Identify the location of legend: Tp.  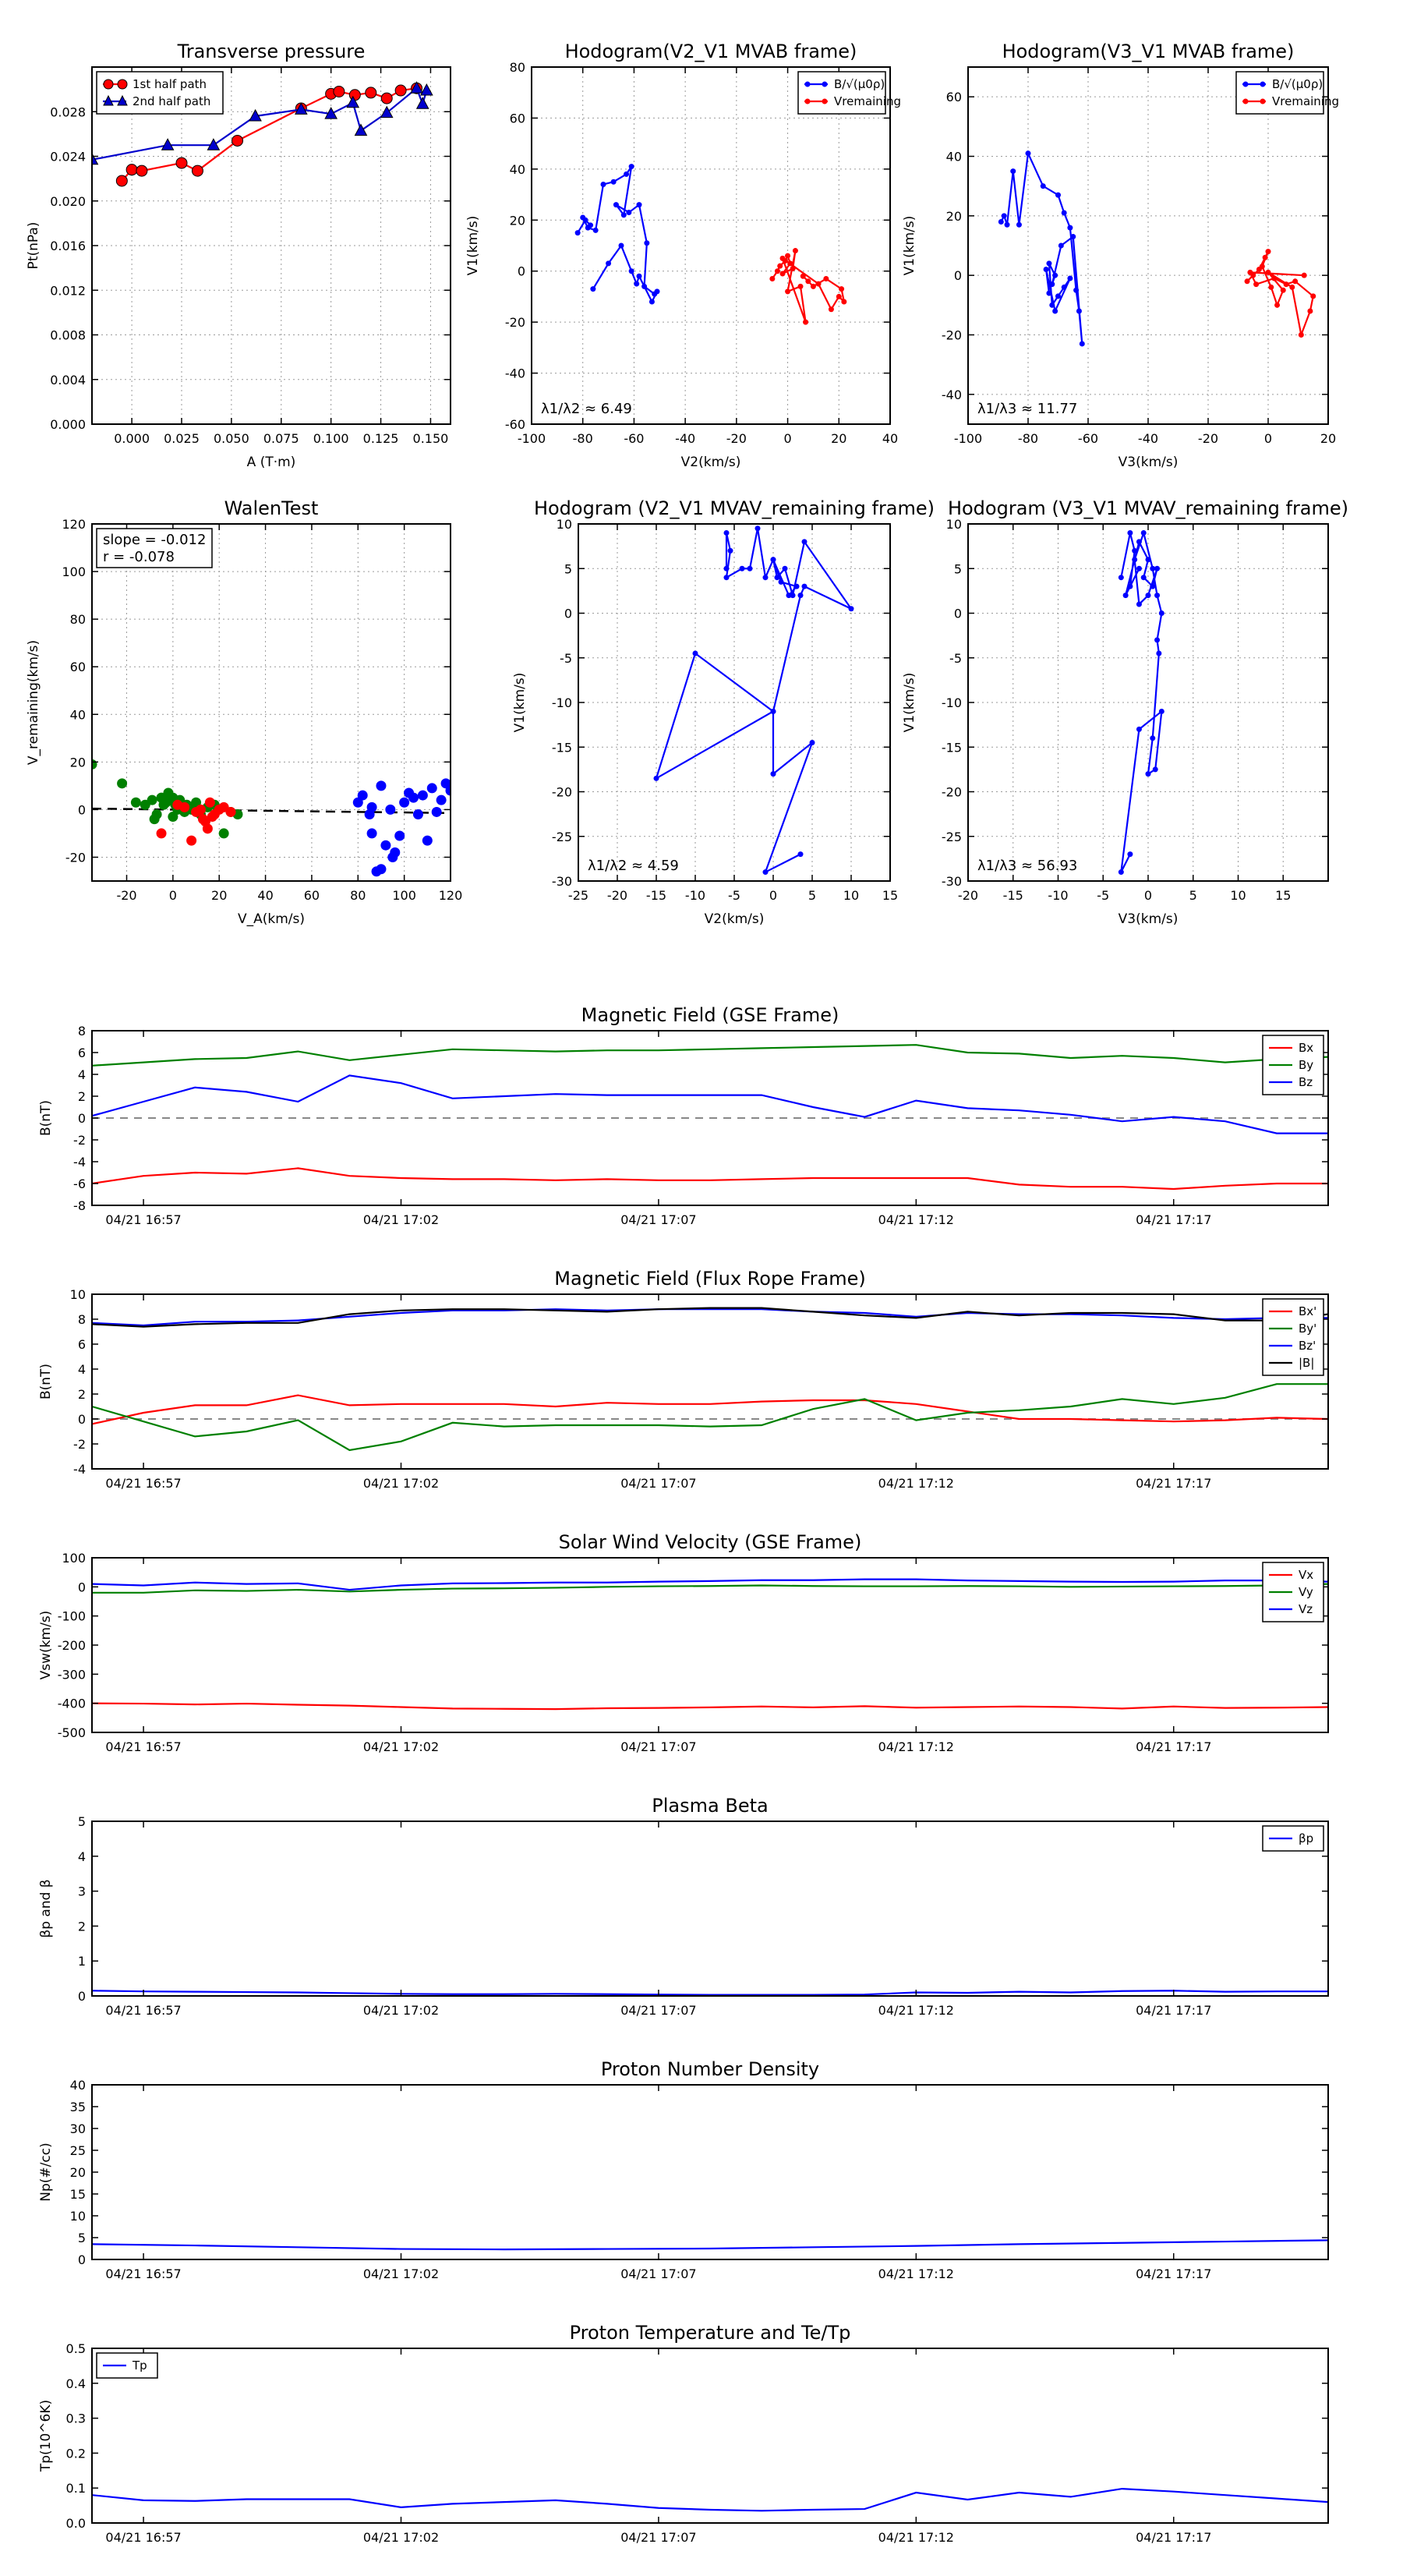
(127, 2365).